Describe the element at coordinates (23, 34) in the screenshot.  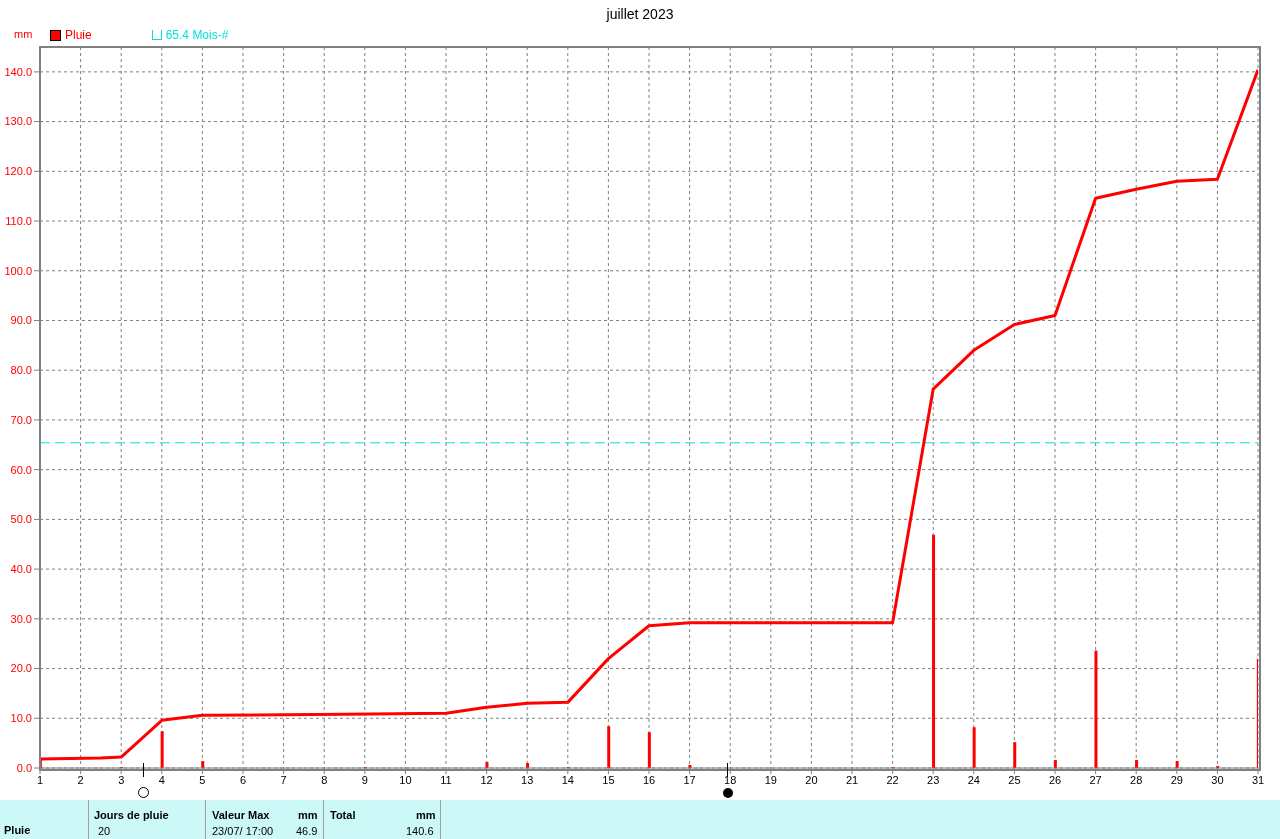
I see `y-axis-title: mm` at that location.